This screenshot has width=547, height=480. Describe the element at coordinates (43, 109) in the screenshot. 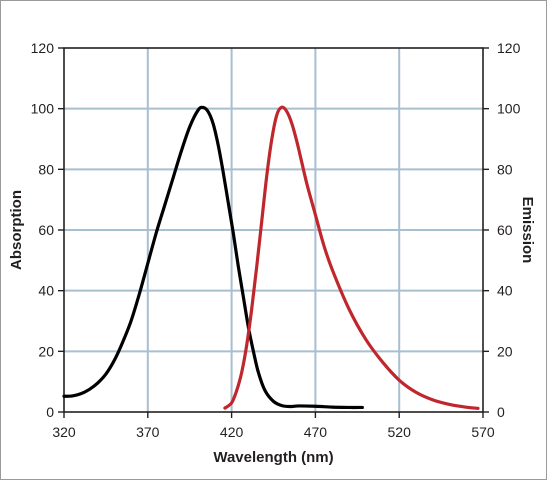

I see `y-tick-label-left-100: 100` at that location.